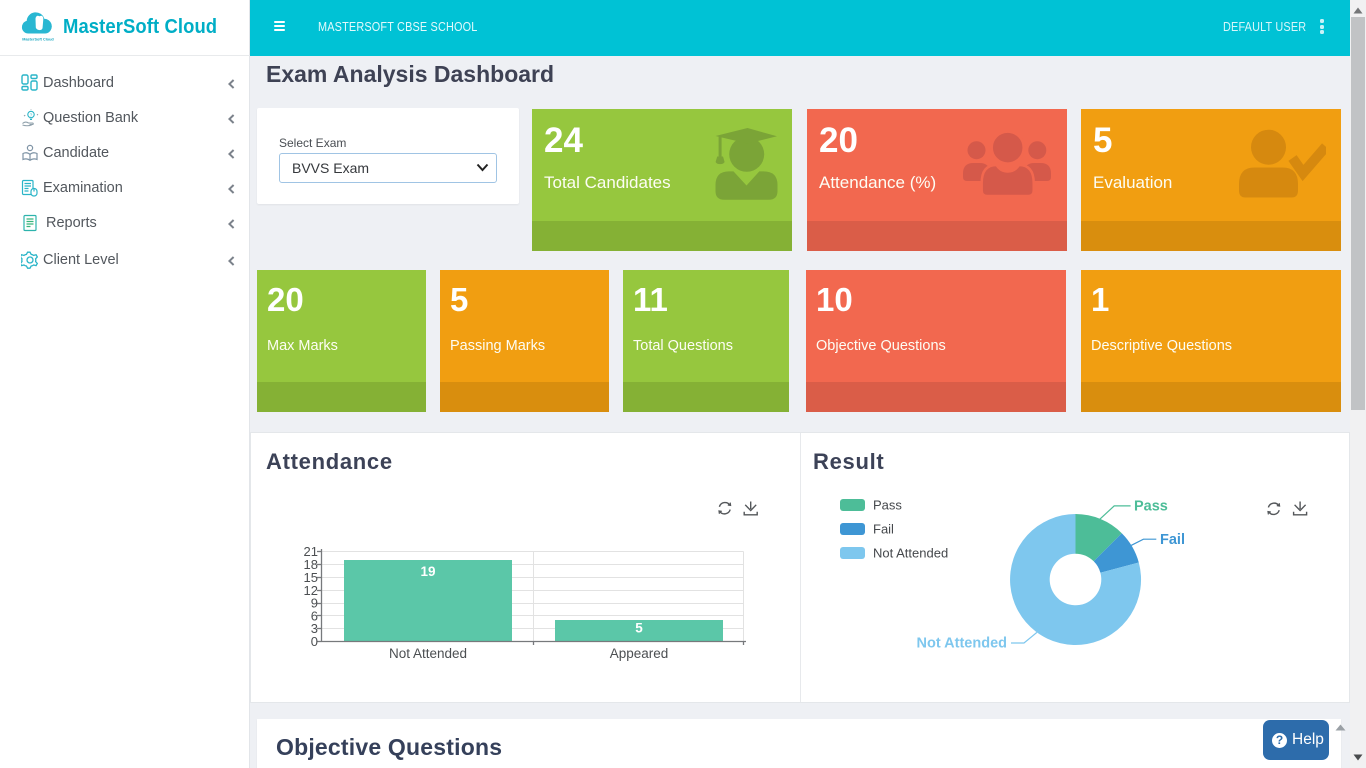  Describe the element at coordinates (311, 564) in the screenshot. I see `svg-text: 18` at that location.